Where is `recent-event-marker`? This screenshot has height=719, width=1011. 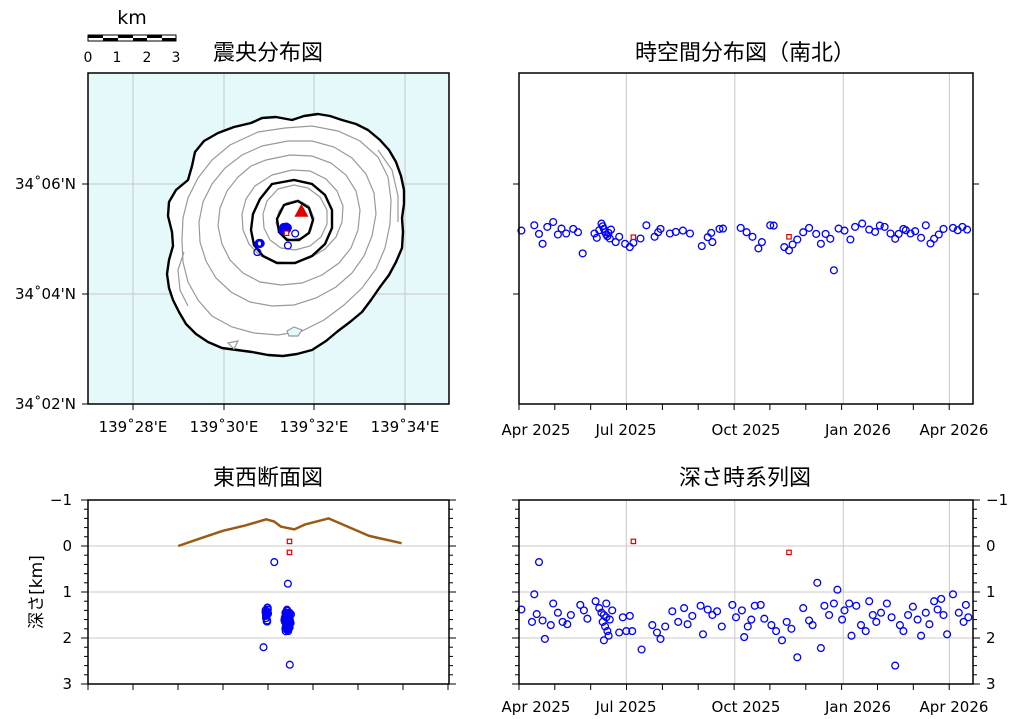
recent-event-marker is located at coordinates (789, 237).